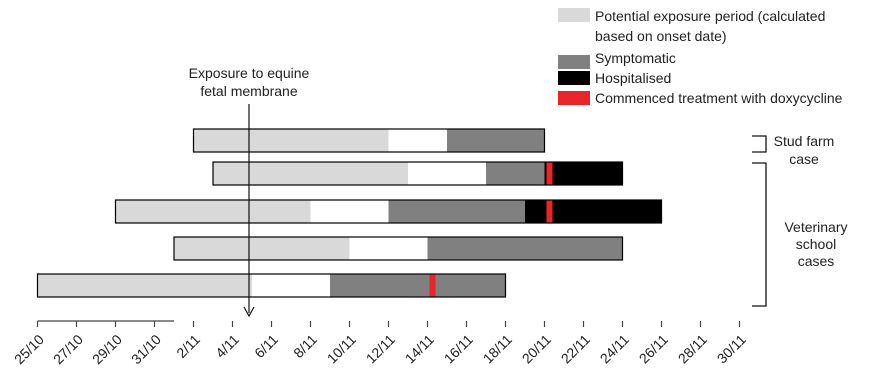 The height and width of the screenshot is (380, 878). I want to click on x-tick-label: 8/11, so click(305, 346).